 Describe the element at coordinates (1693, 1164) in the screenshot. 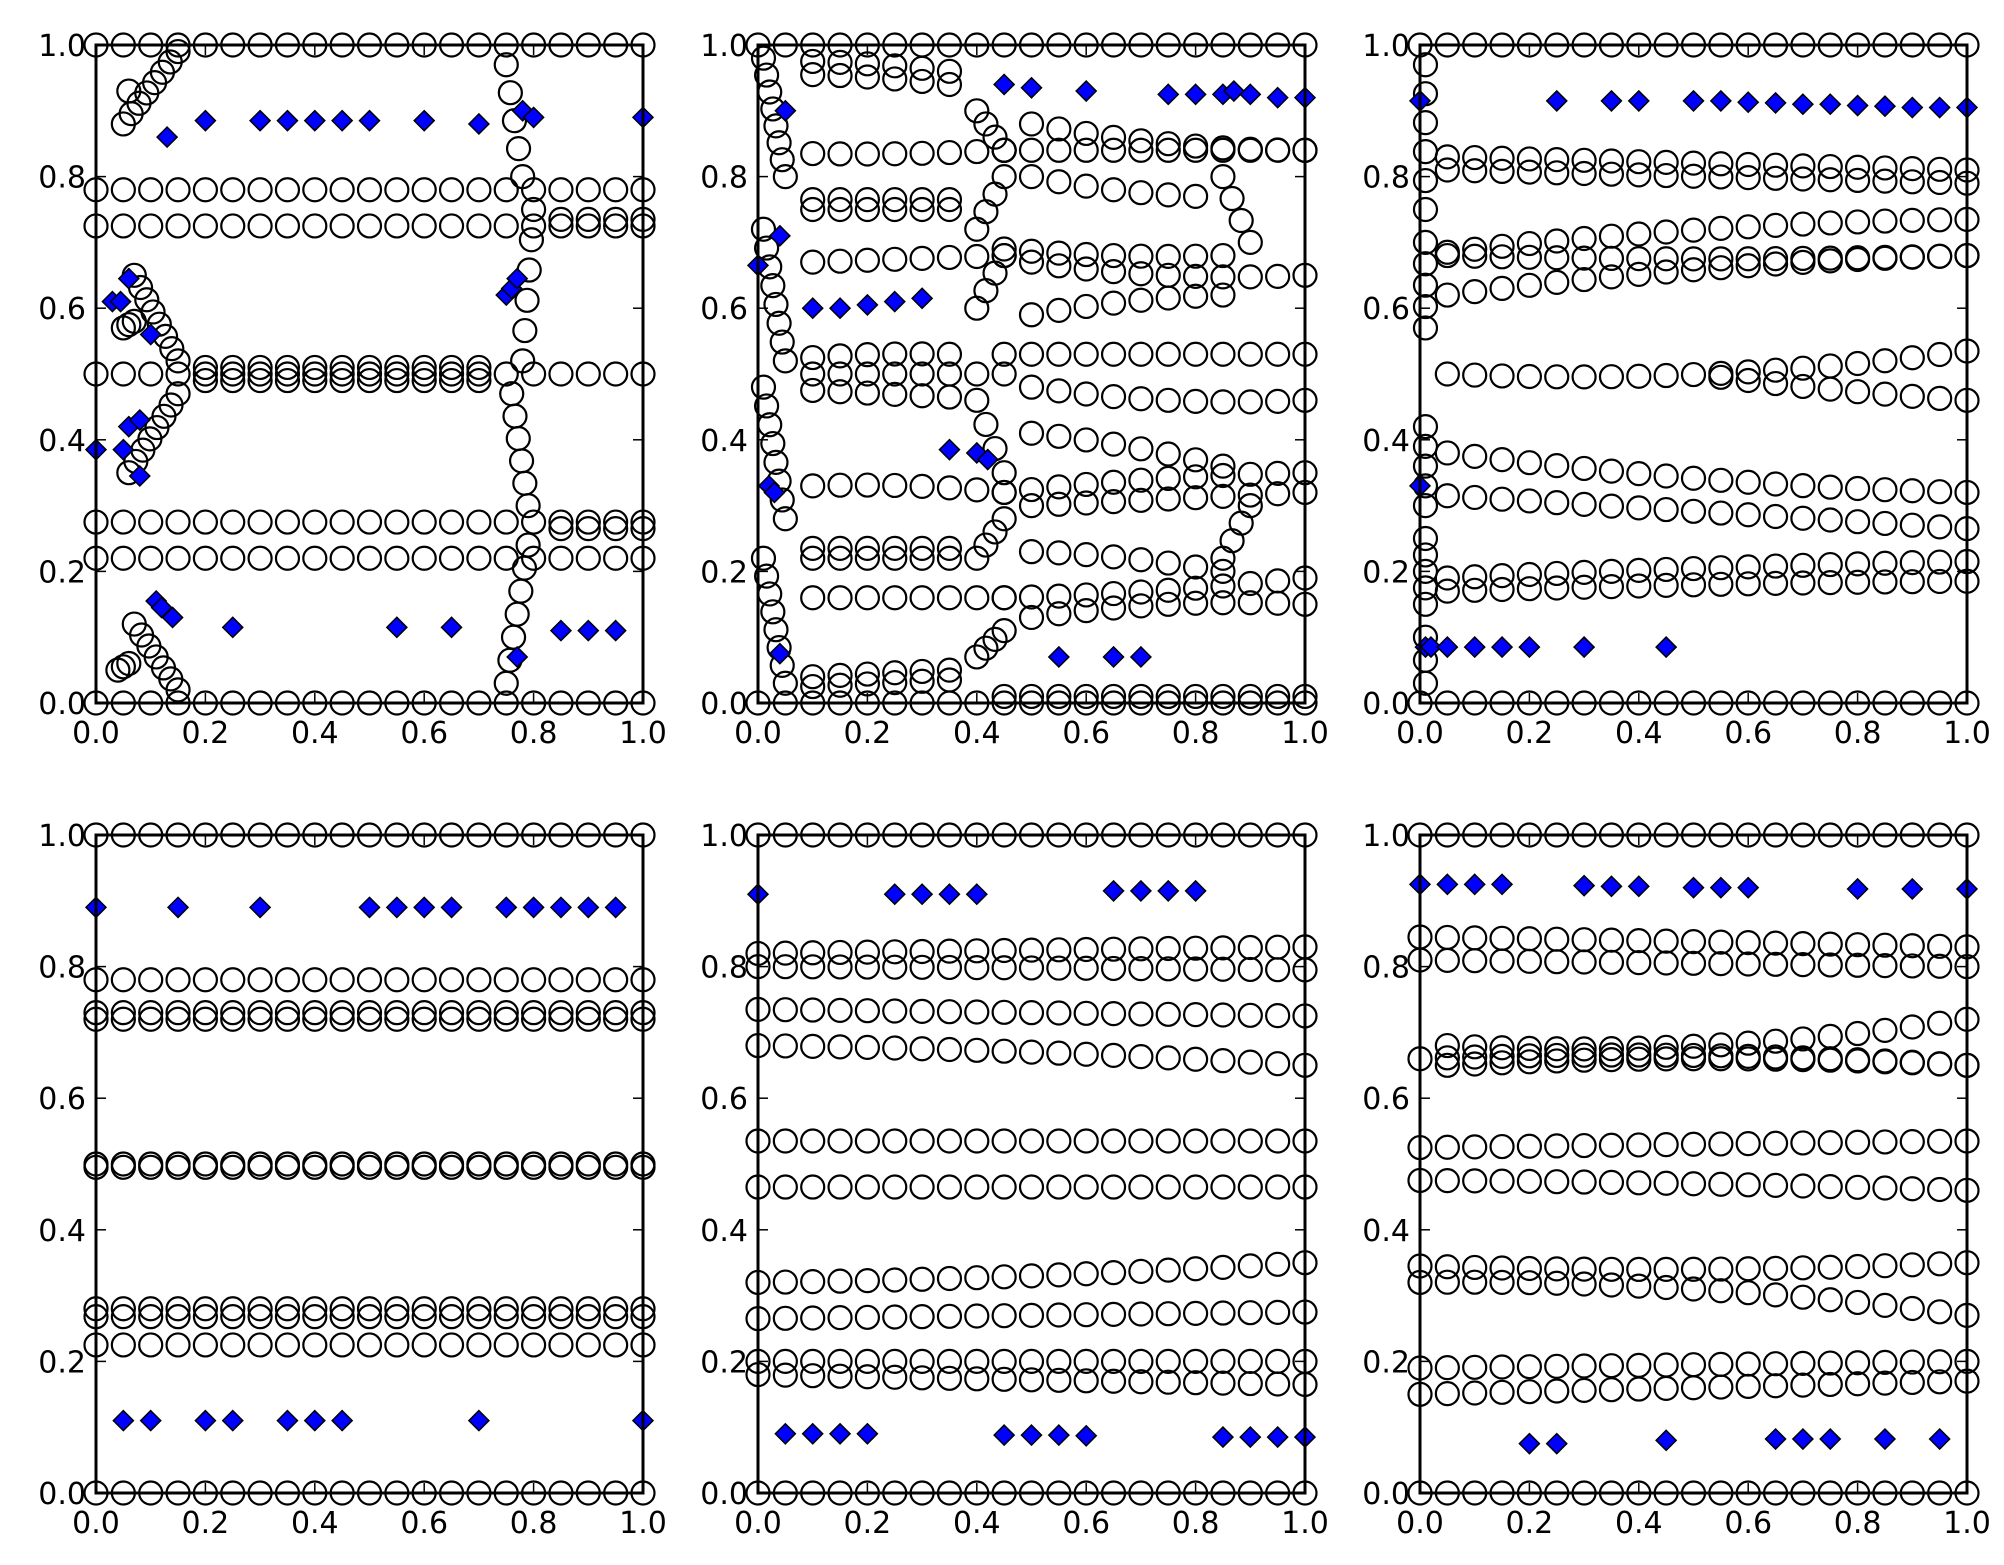

I see `axes-frame` at that location.